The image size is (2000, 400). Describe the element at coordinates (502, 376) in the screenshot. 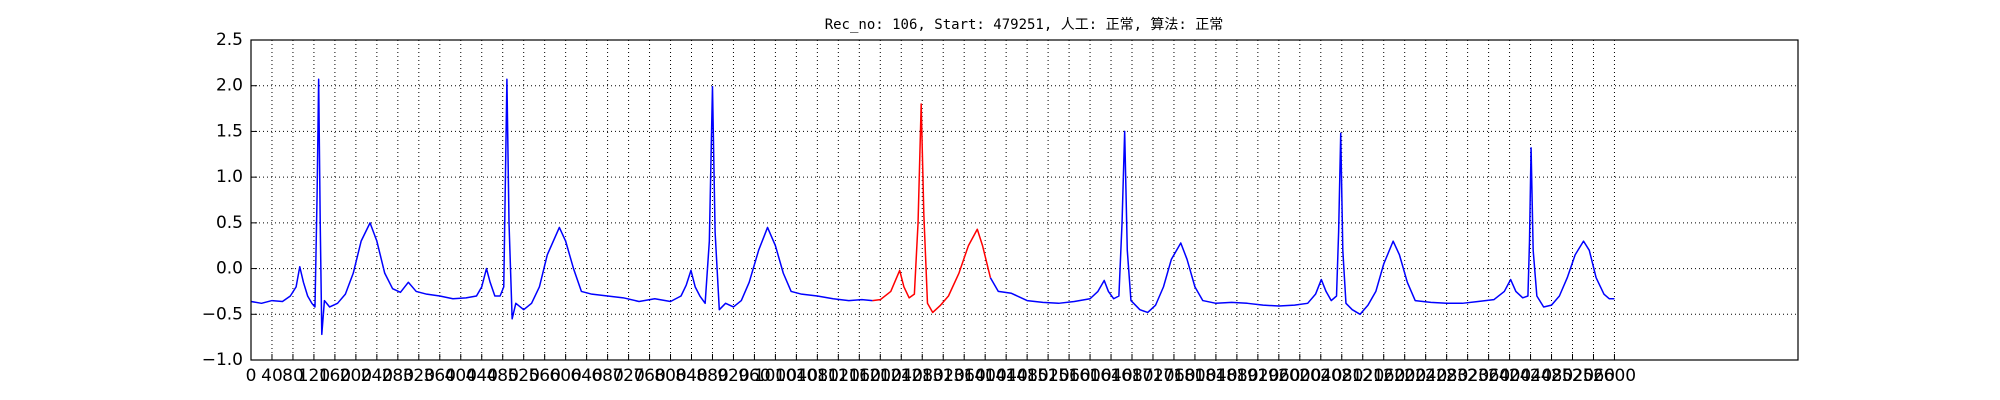

I see `x-tick-label: 480` at that location.